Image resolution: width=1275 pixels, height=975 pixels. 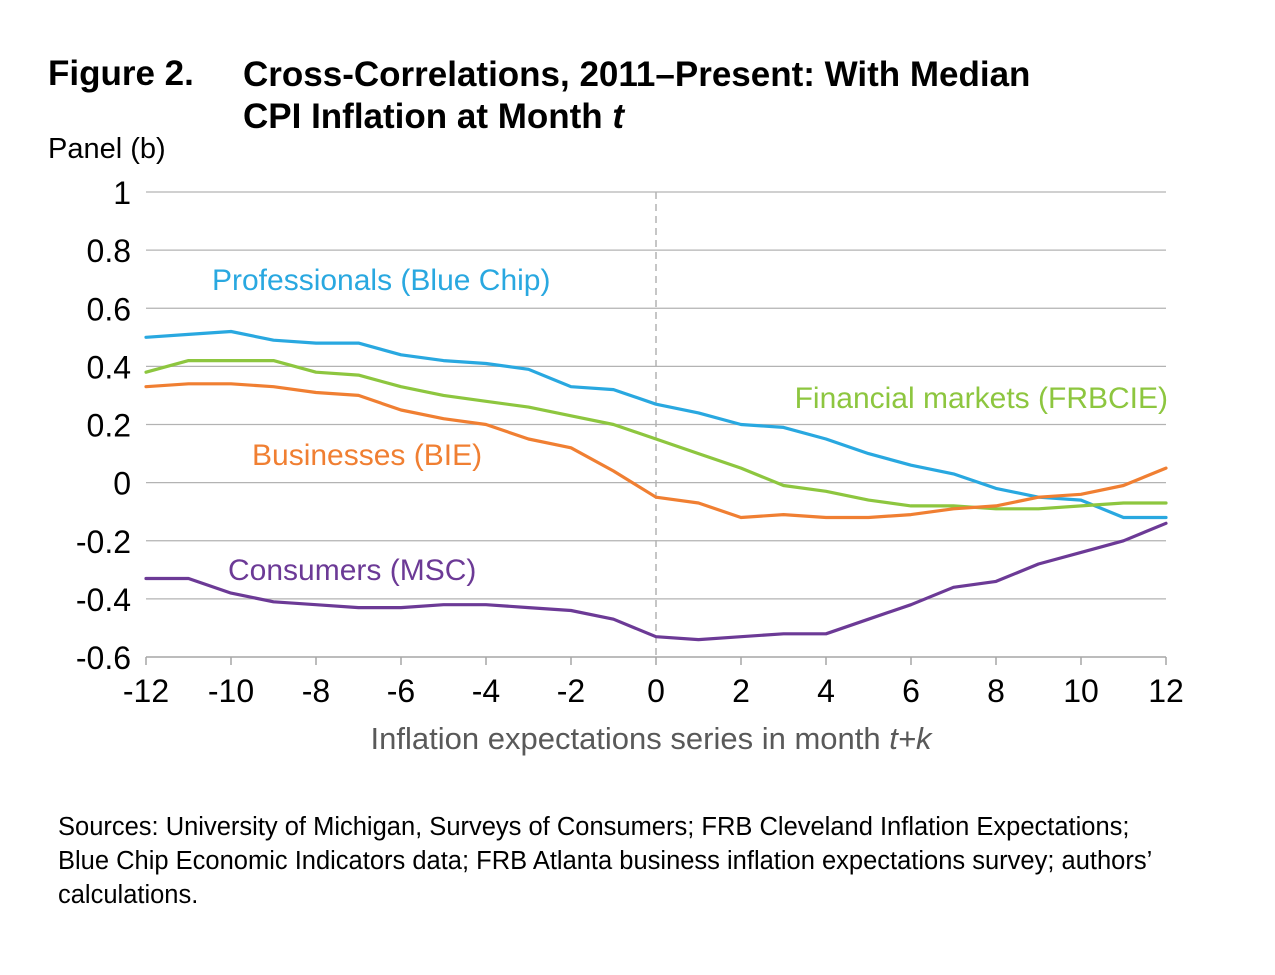 I want to click on x-tick-label: 10, so click(x=1081, y=691).